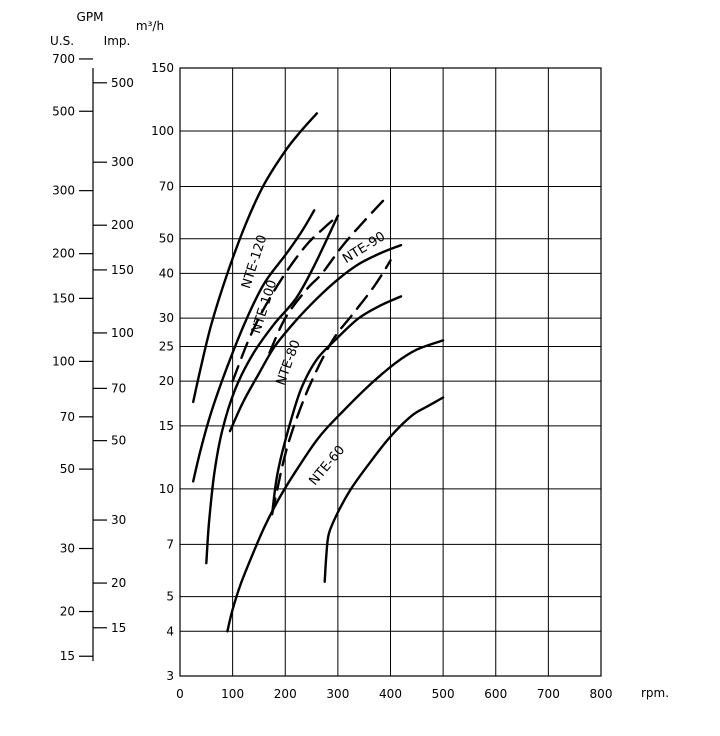  Describe the element at coordinates (122, 333) in the screenshot. I see `imp-gpm-tick-label: 100` at that location.